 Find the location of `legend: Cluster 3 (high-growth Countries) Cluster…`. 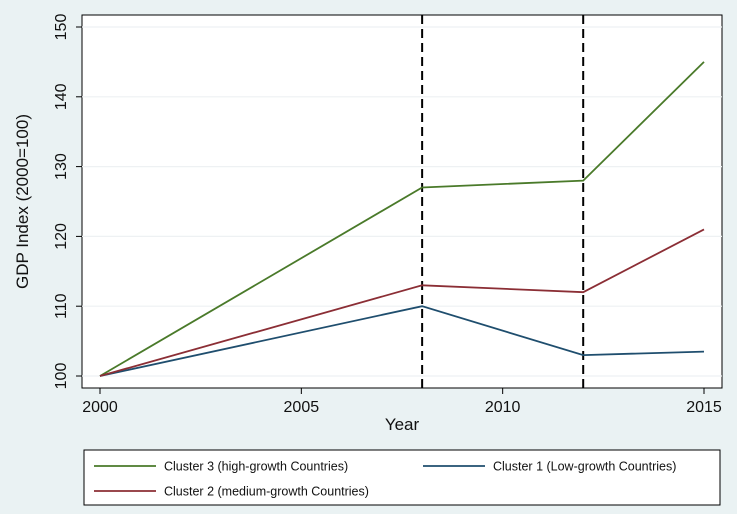

legend: Cluster 3 (high-growth Countries) Cluster… is located at coordinates (402, 477).